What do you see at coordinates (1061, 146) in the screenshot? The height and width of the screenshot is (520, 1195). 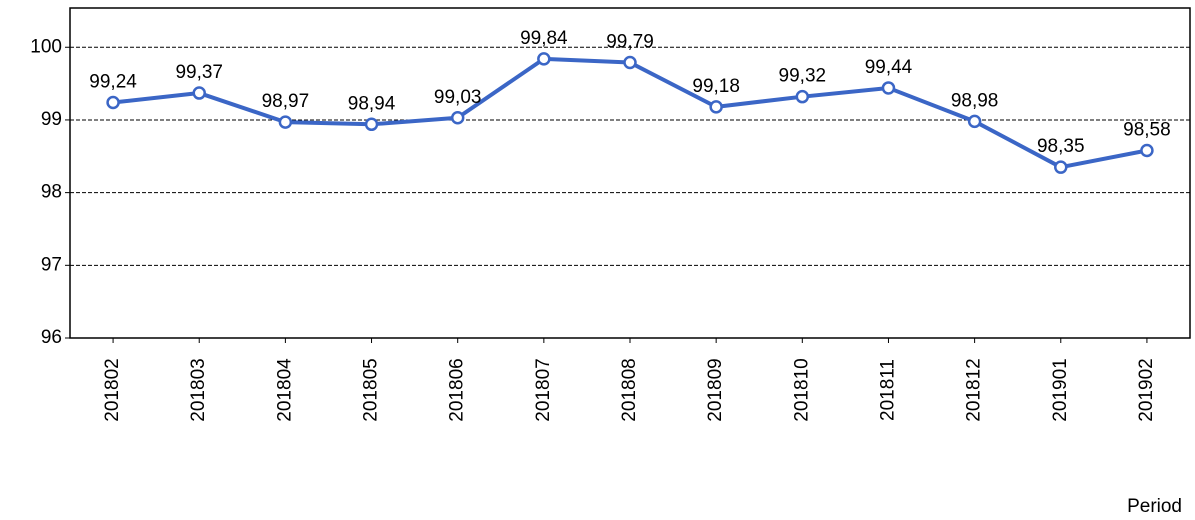 I see `data-label: 98,35` at bounding box center [1061, 146].